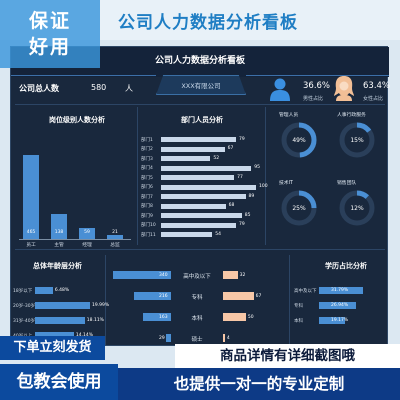 This screenshot has height=400, width=400. What do you see at coordinates (199, 61) in the screenshot?
I see `dashboard-title: 公司人力数据分析看板` at bounding box center [199, 61].